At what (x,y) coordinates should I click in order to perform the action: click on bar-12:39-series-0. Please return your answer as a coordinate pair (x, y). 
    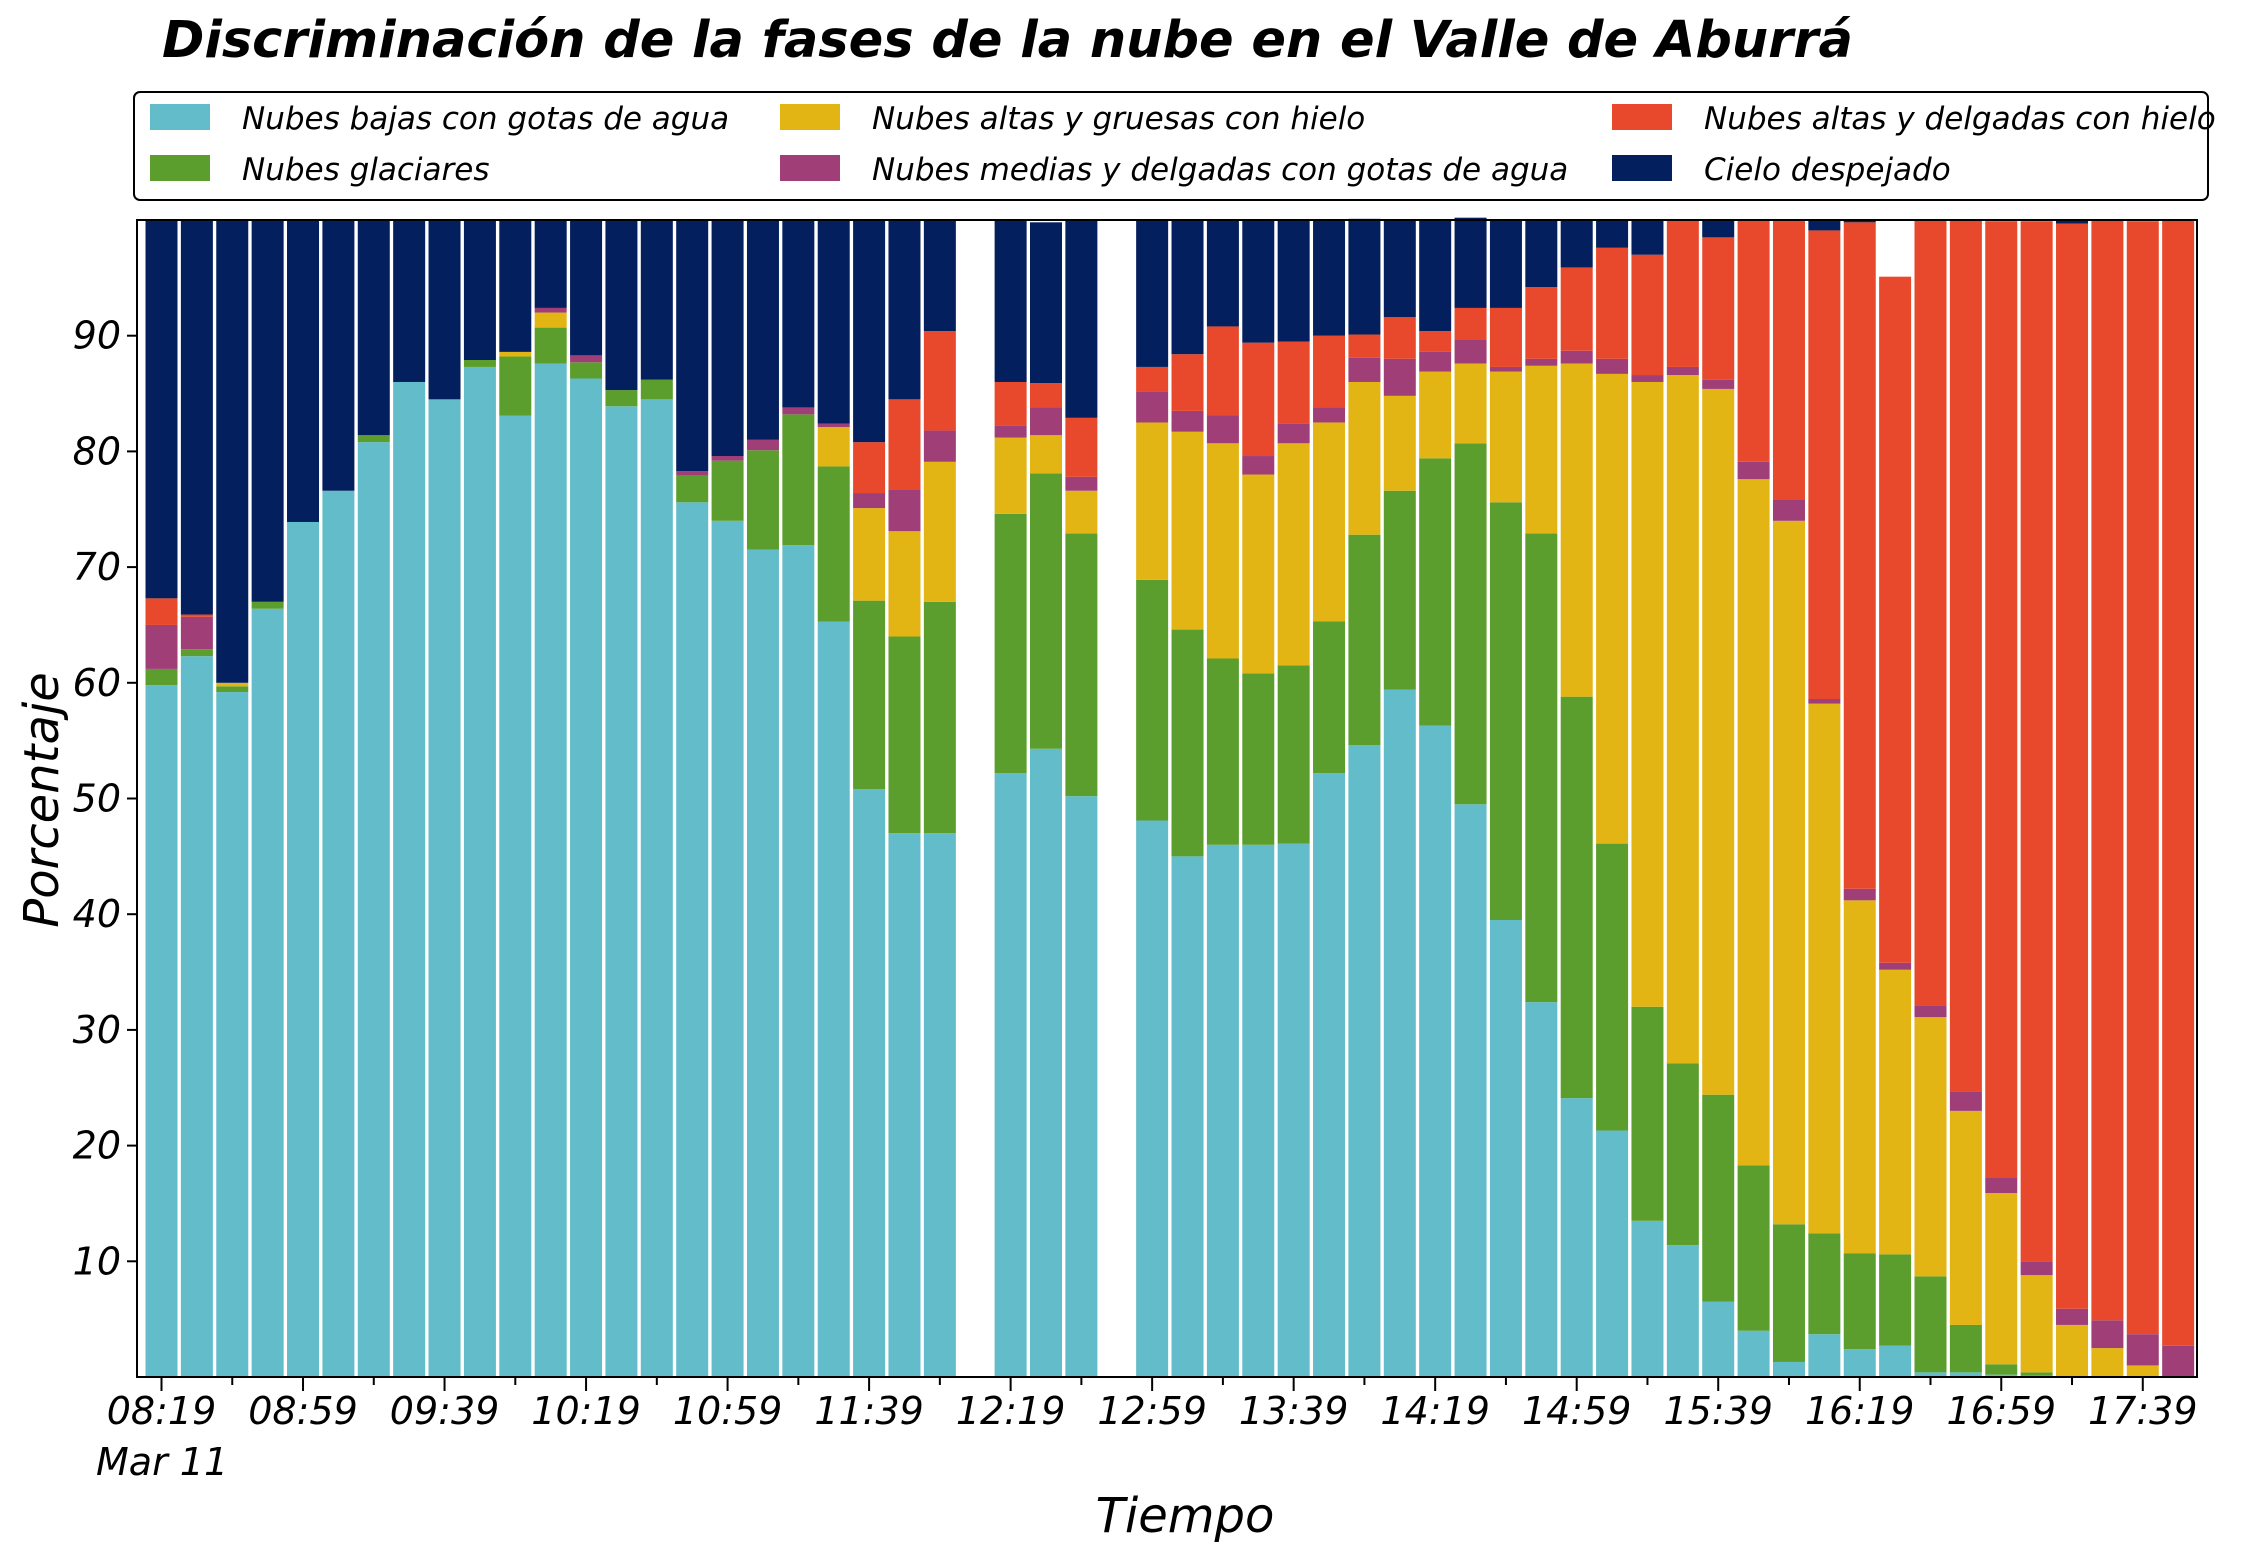
    Looking at the image, I should click on (1081, 1086).